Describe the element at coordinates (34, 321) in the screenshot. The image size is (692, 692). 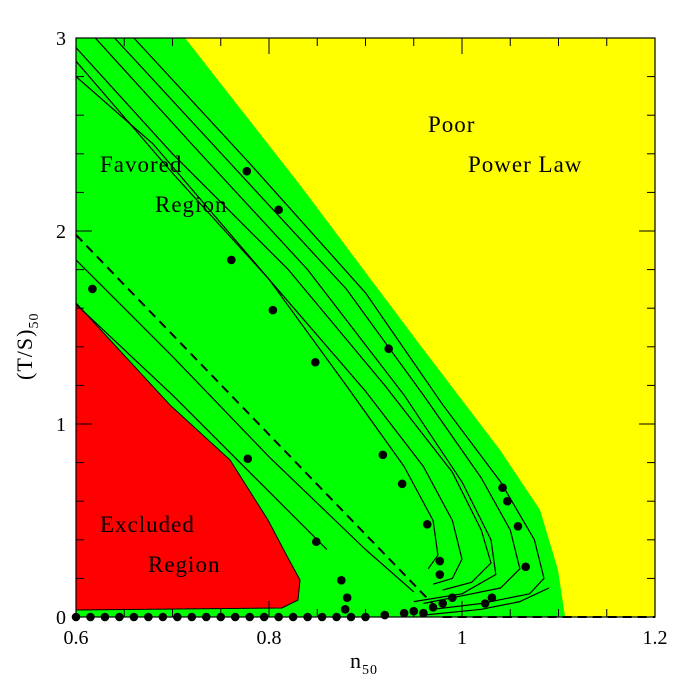
I see `y-axis-label-sub: 50` at that location.